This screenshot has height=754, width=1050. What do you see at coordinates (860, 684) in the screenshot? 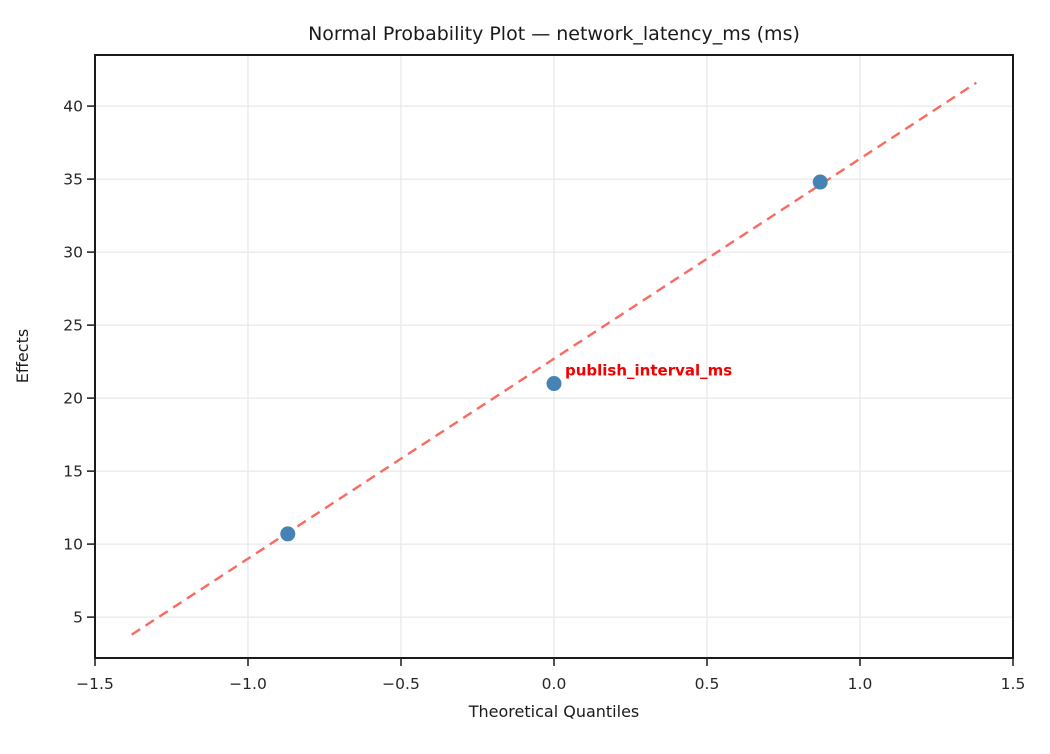
I see `x-tick-label: 1.0` at bounding box center [860, 684].